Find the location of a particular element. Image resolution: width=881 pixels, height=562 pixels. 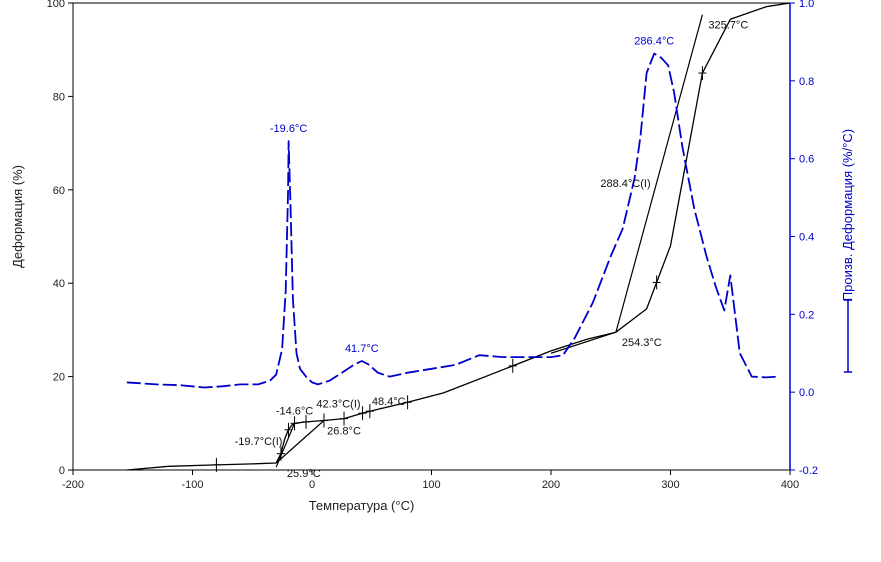

y-tick-label: 60 is located at coordinates (59, 191).